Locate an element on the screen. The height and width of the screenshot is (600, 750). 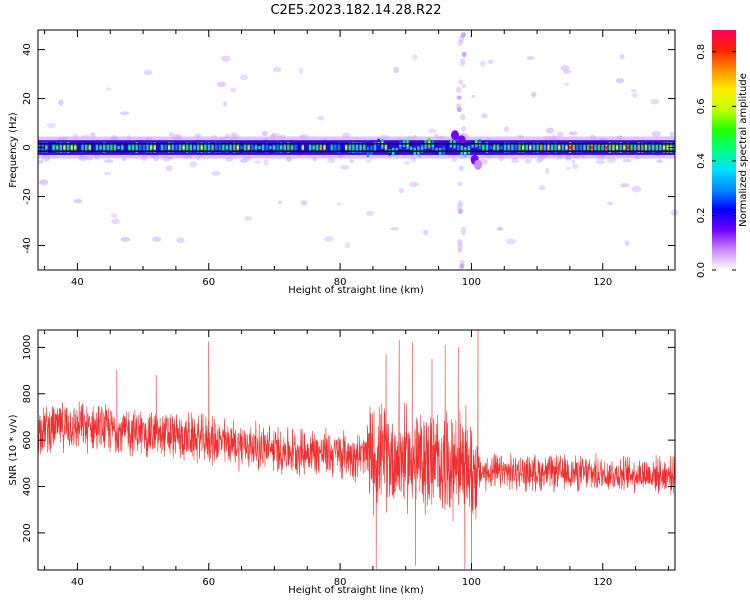
snr-x-tick-label: 120 is located at coordinates (602, 582).